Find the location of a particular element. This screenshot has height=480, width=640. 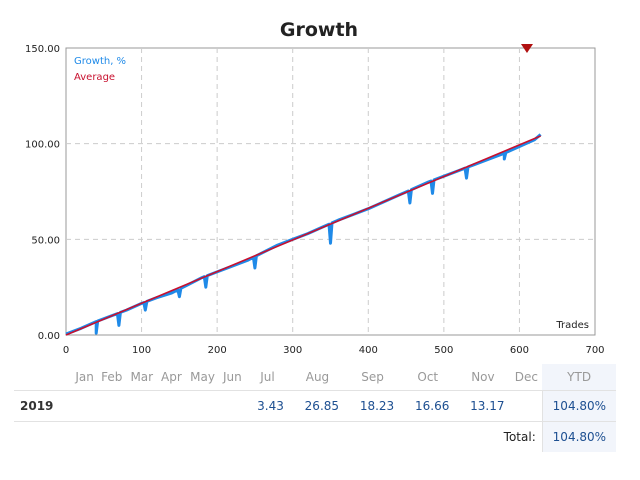

month-value: 18.23 is located at coordinates (373, 406).